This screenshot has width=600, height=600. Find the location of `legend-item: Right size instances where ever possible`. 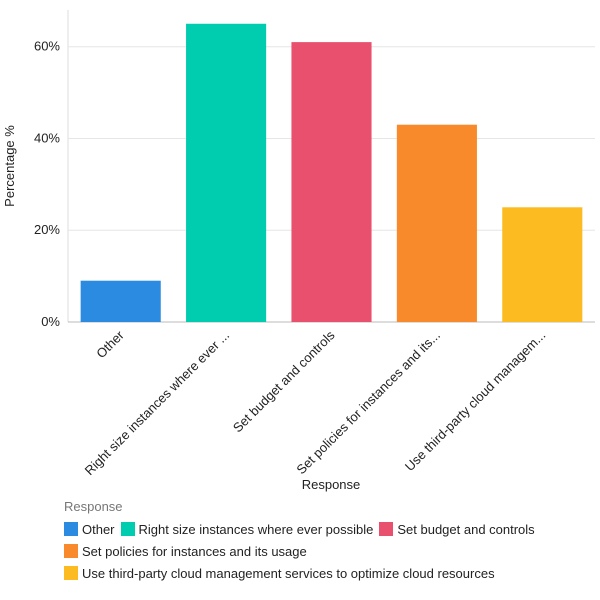

legend-item: Right size instances where ever possible is located at coordinates (247, 529).